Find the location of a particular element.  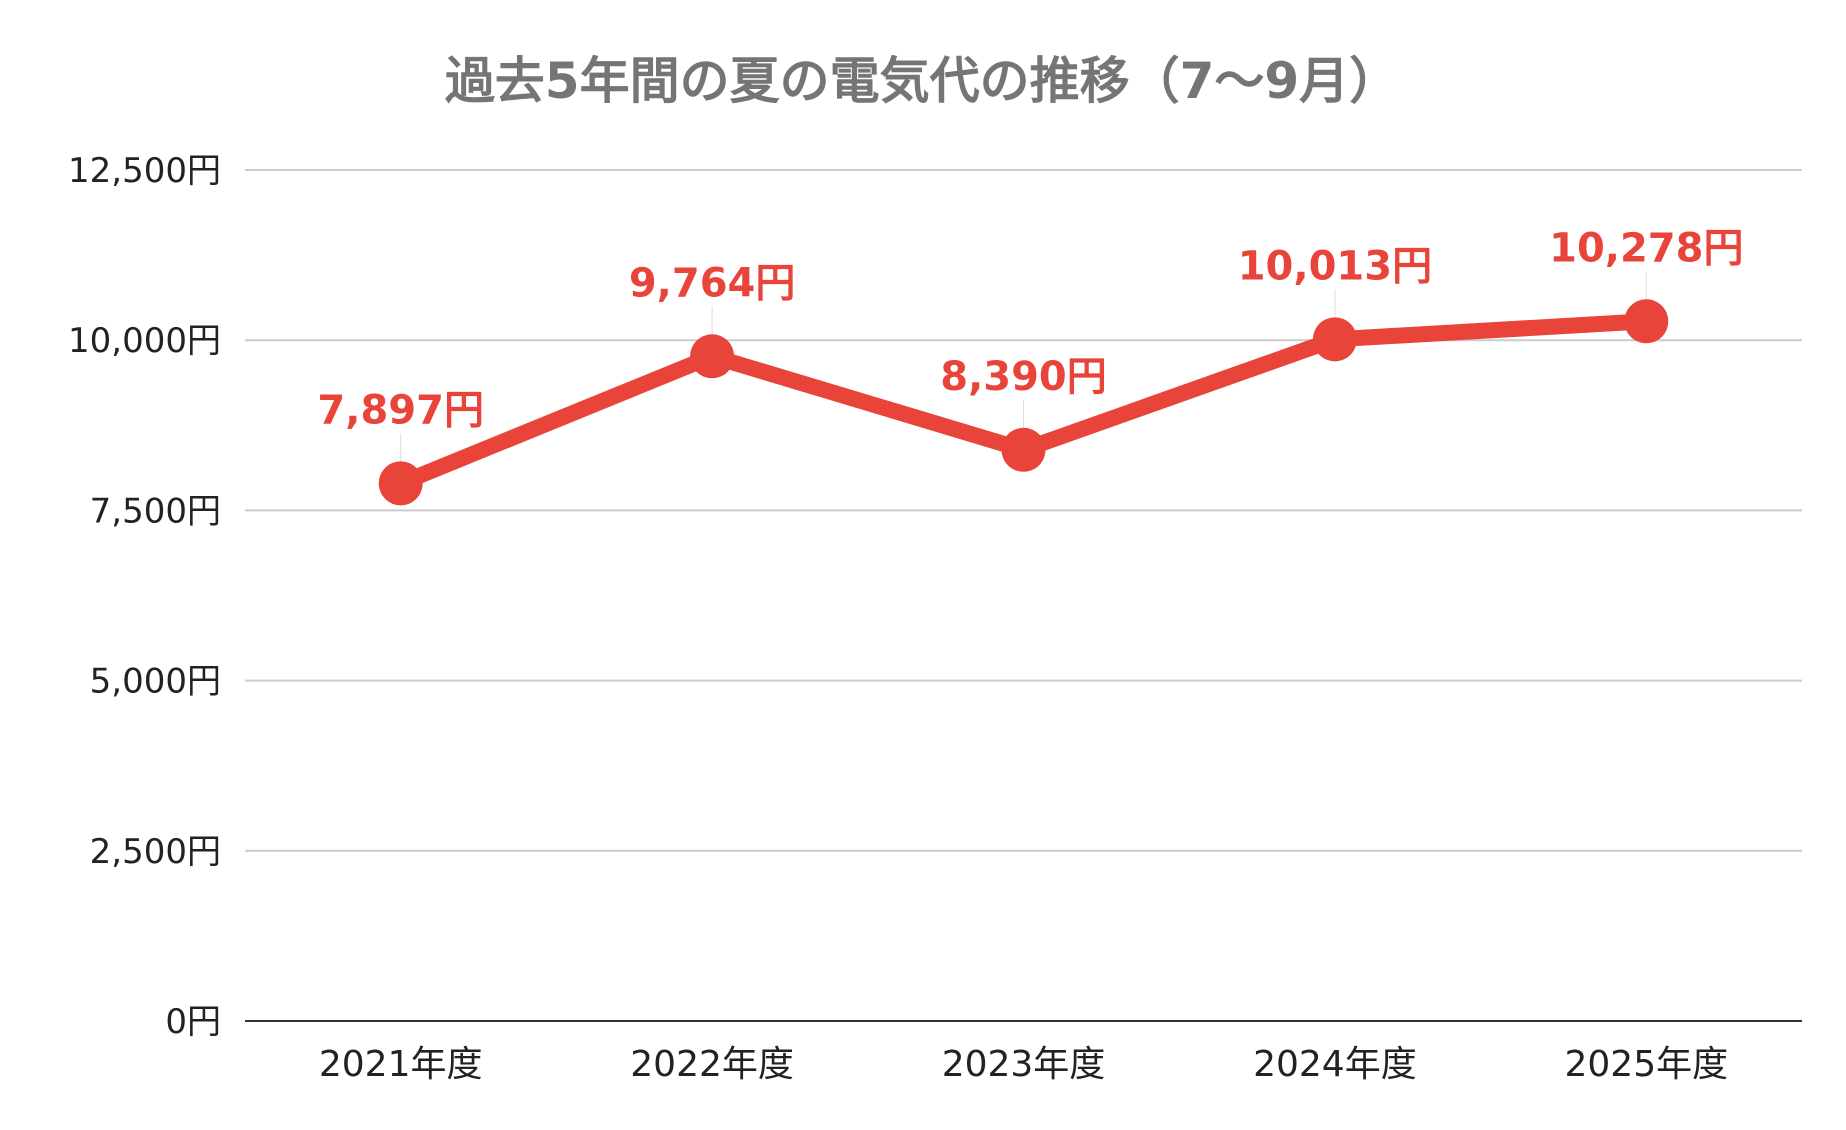

data-label: 7,897円 is located at coordinates (400, 410).